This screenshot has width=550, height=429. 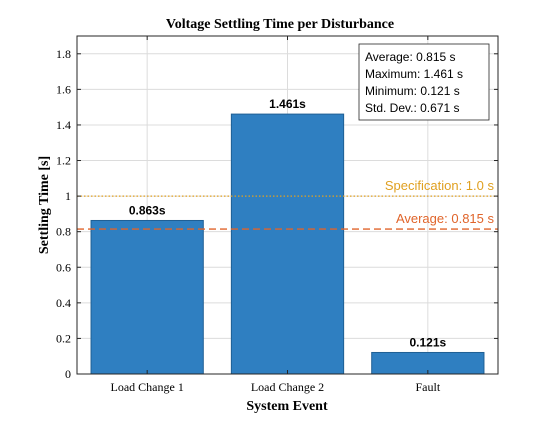 What do you see at coordinates (440, 202) in the screenshot?
I see `reference-line-labels: Specification: 1.0 s Average: 0.815 s` at bounding box center [440, 202].